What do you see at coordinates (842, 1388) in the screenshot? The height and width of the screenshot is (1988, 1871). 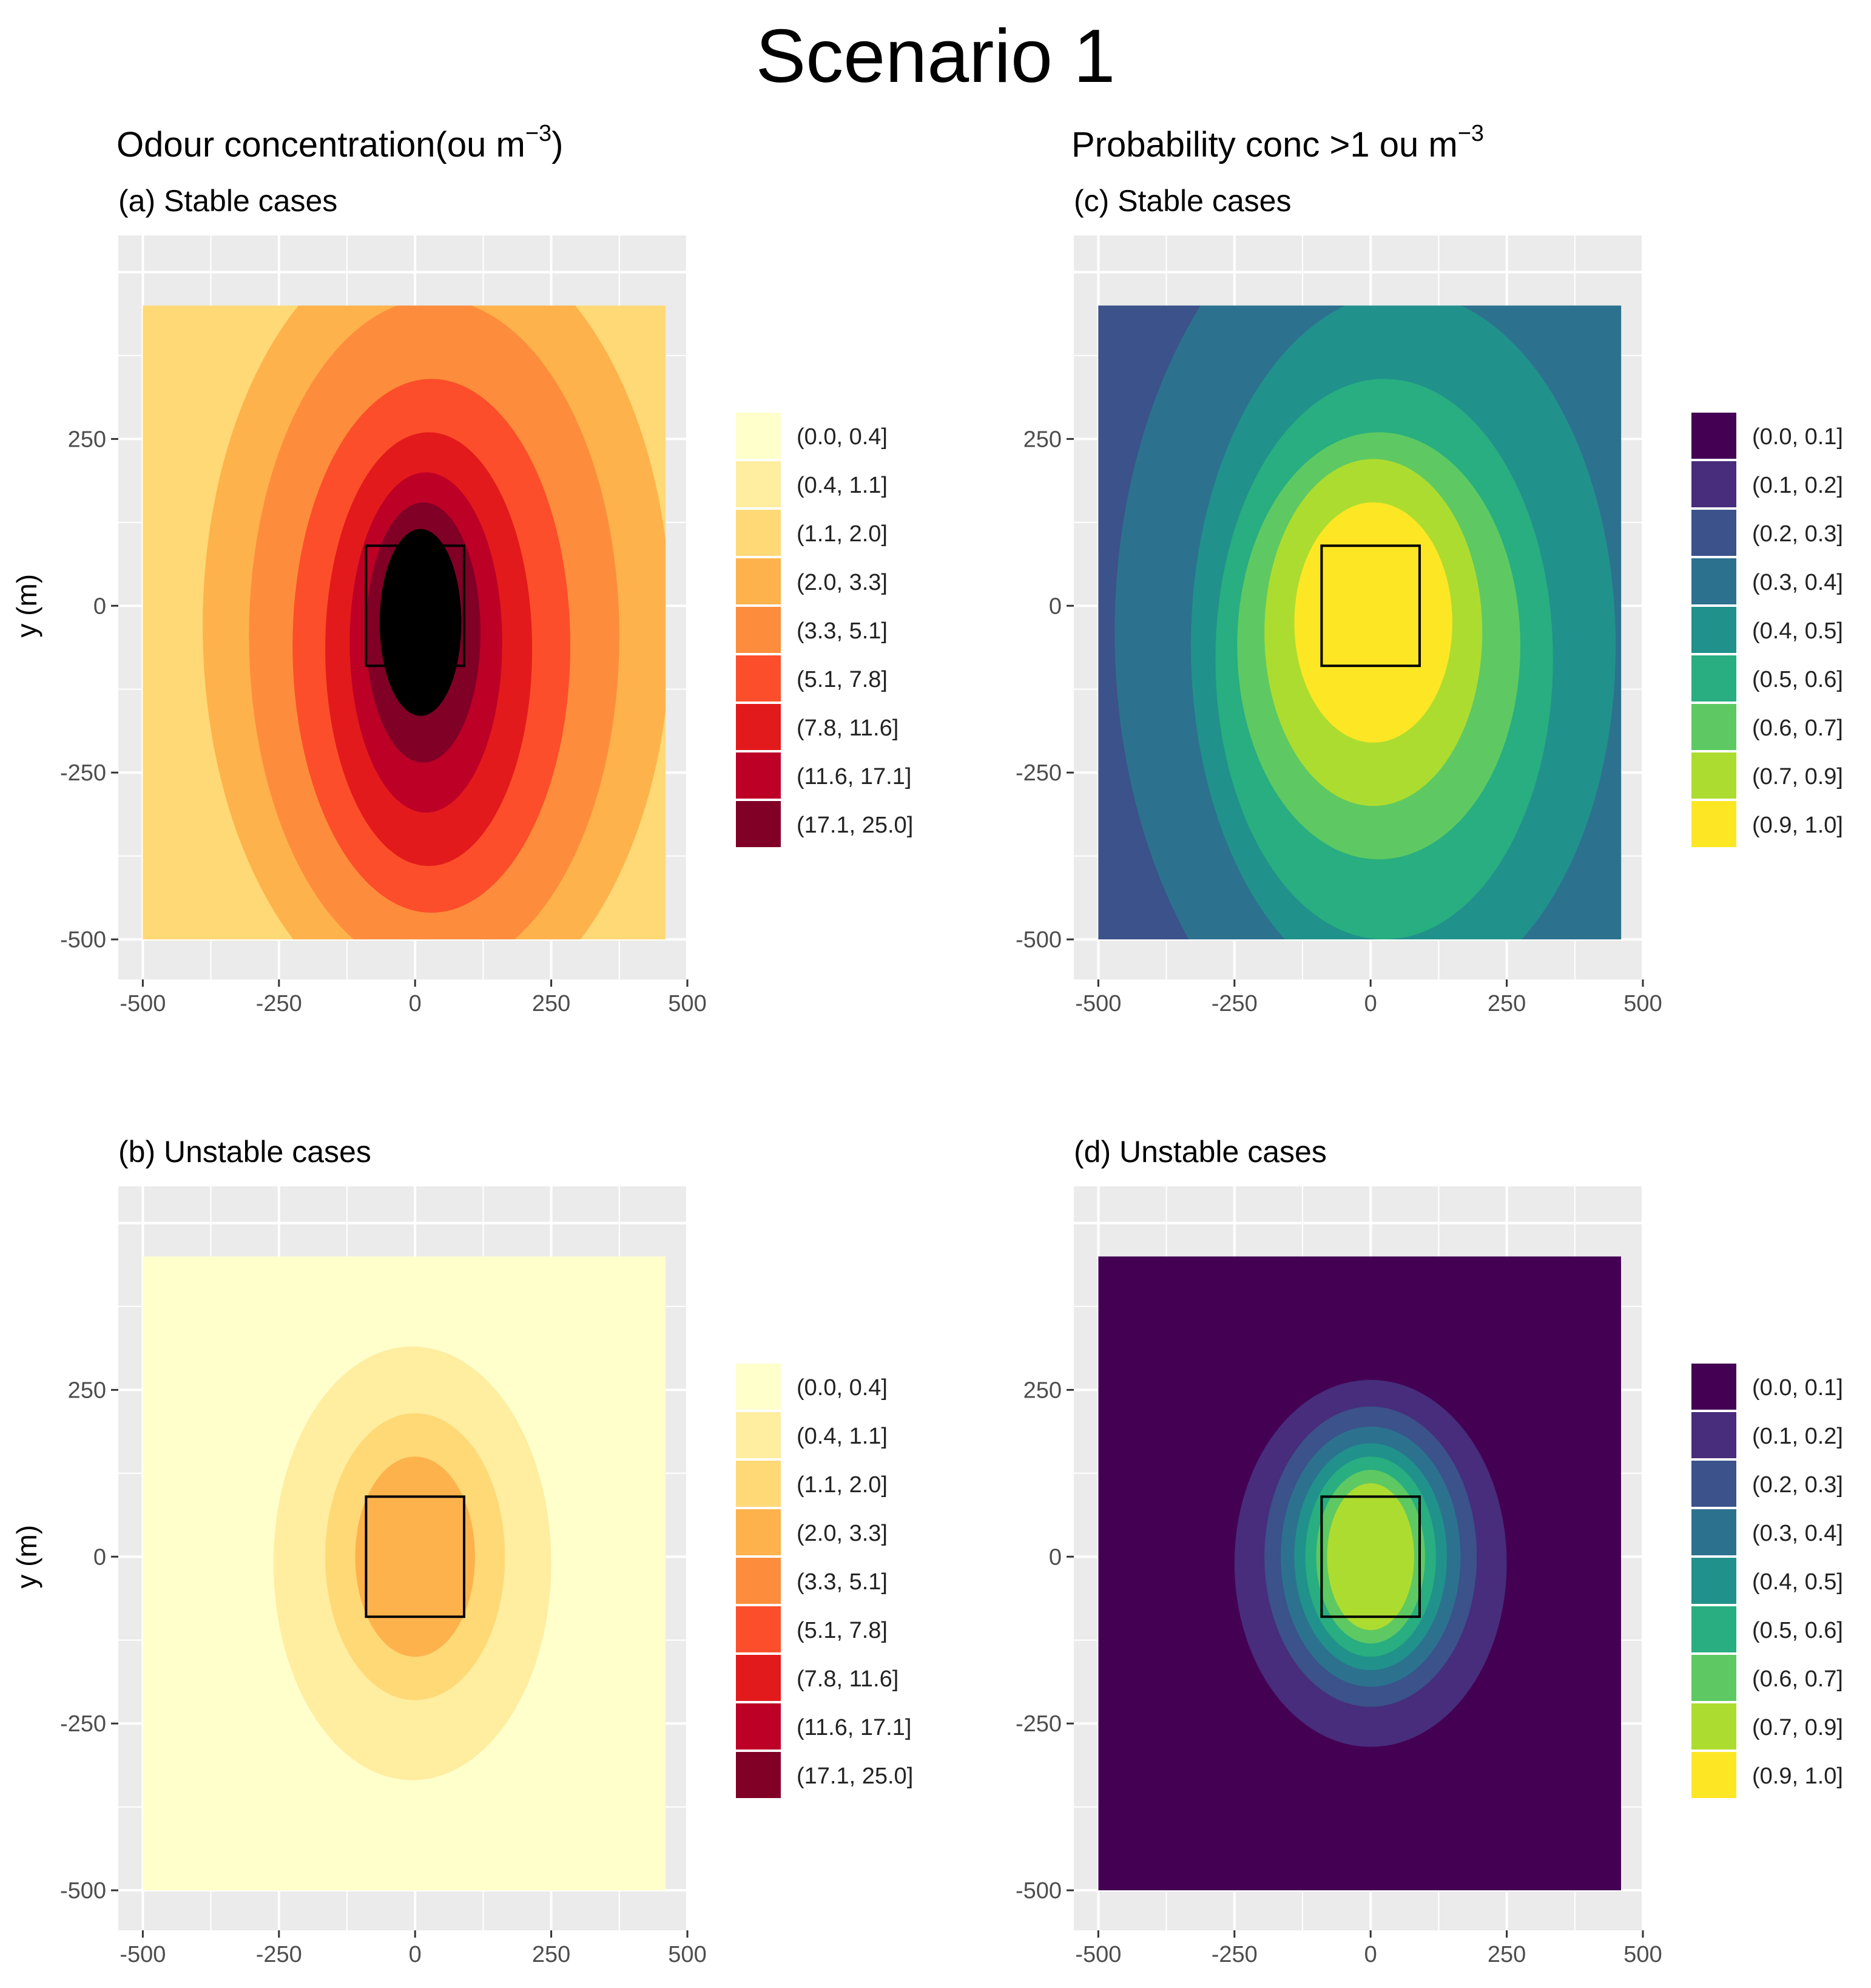 I see `legend-label: (0.0, 0.4]` at bounding box center [842, 1388].